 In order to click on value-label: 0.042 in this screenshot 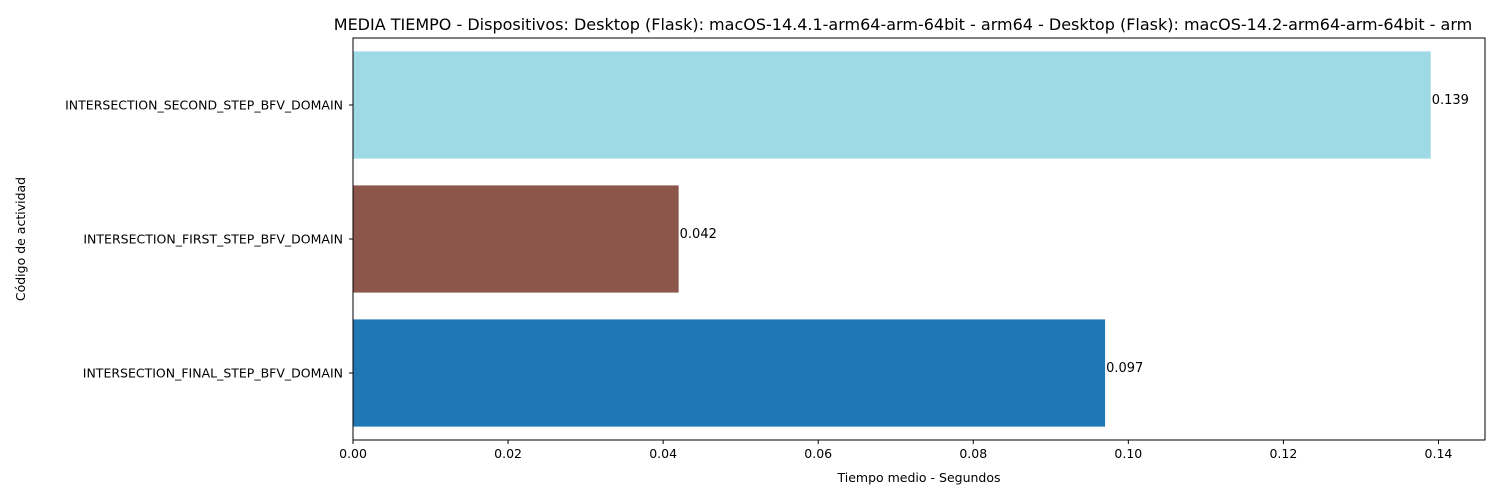, I will do `click(698, 234)`.